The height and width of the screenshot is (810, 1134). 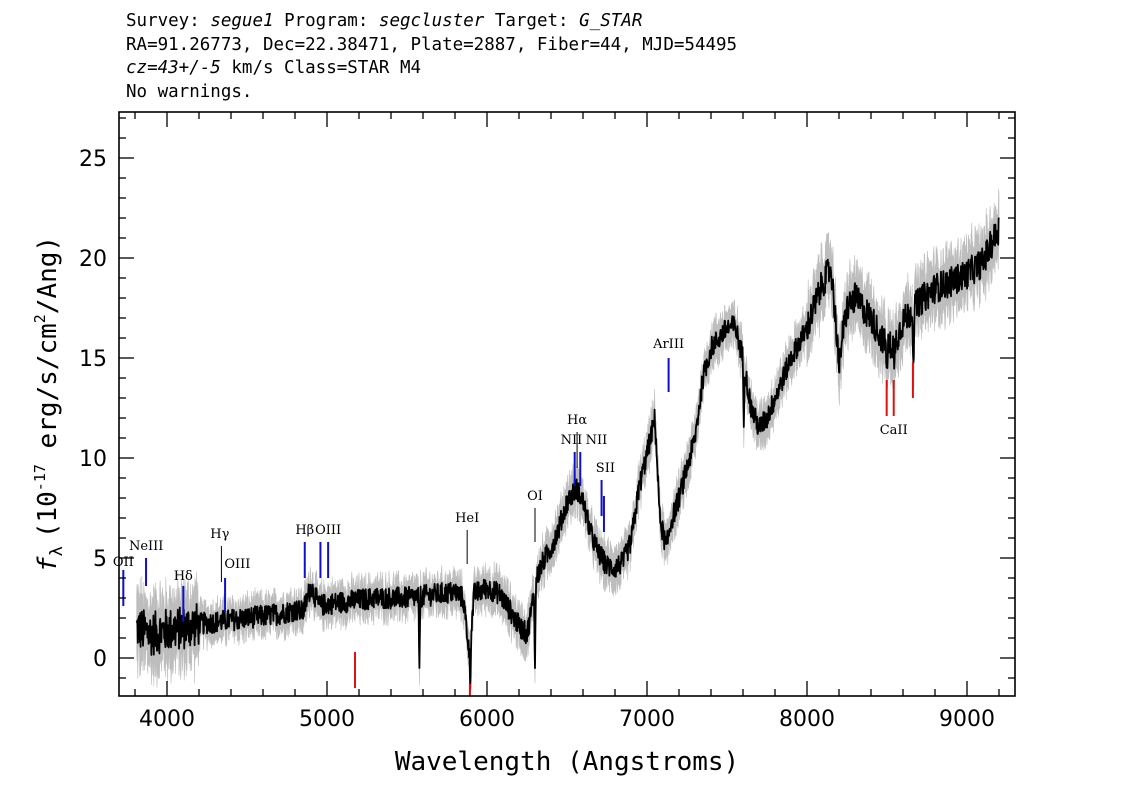 I want to click on x-tick-label: 6000, so click(x=487, y=719).